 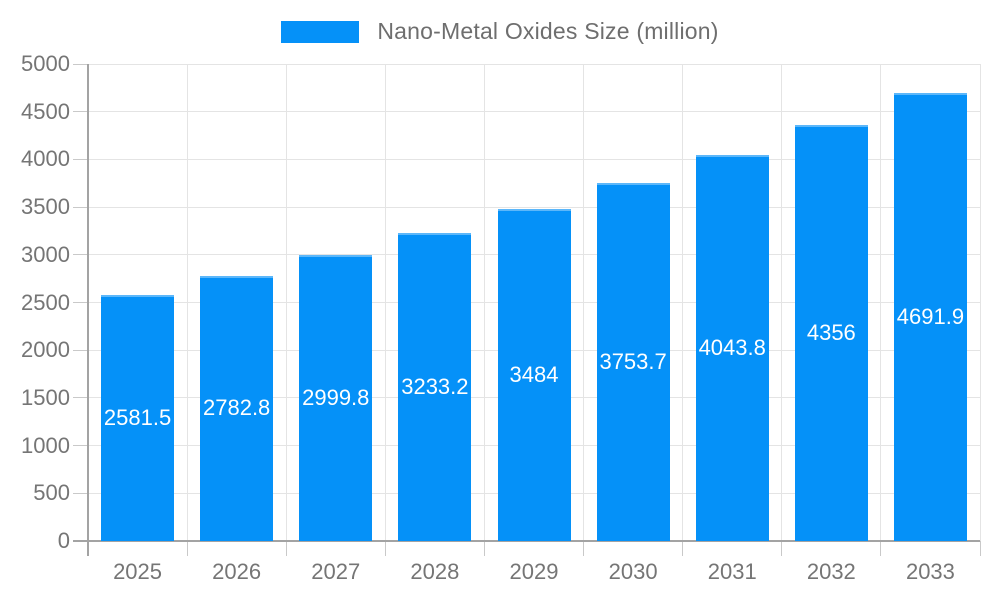 What do you see at coordinates (336, 397) in the screenshot?
I see `bar-2027` at bounding box center [336, 397].